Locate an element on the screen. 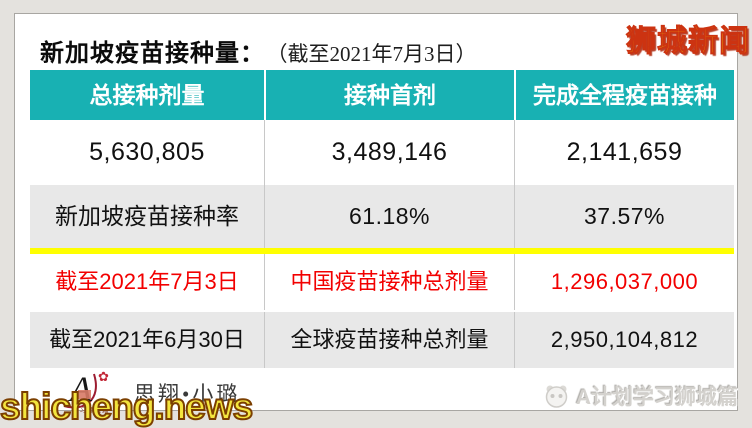  global-metric-label: 全球疫苗接种总剂量 is located at coordinates (389, 340).